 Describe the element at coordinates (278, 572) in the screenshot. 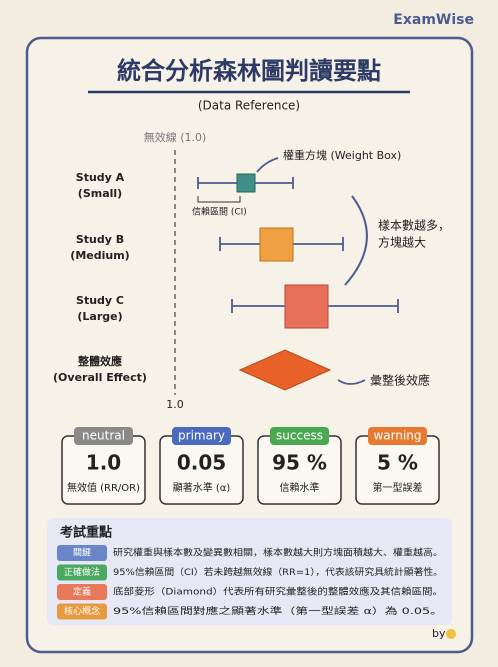

I see `row-text: 95%信賴區間（CI）若未跨越無效線（RR=1），代表該研究具統計顯著性。` at that location.